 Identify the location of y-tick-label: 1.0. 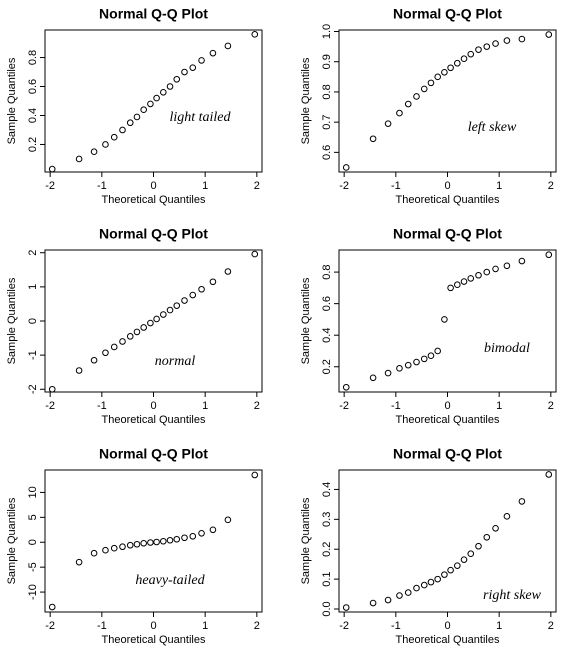
(327, 31).